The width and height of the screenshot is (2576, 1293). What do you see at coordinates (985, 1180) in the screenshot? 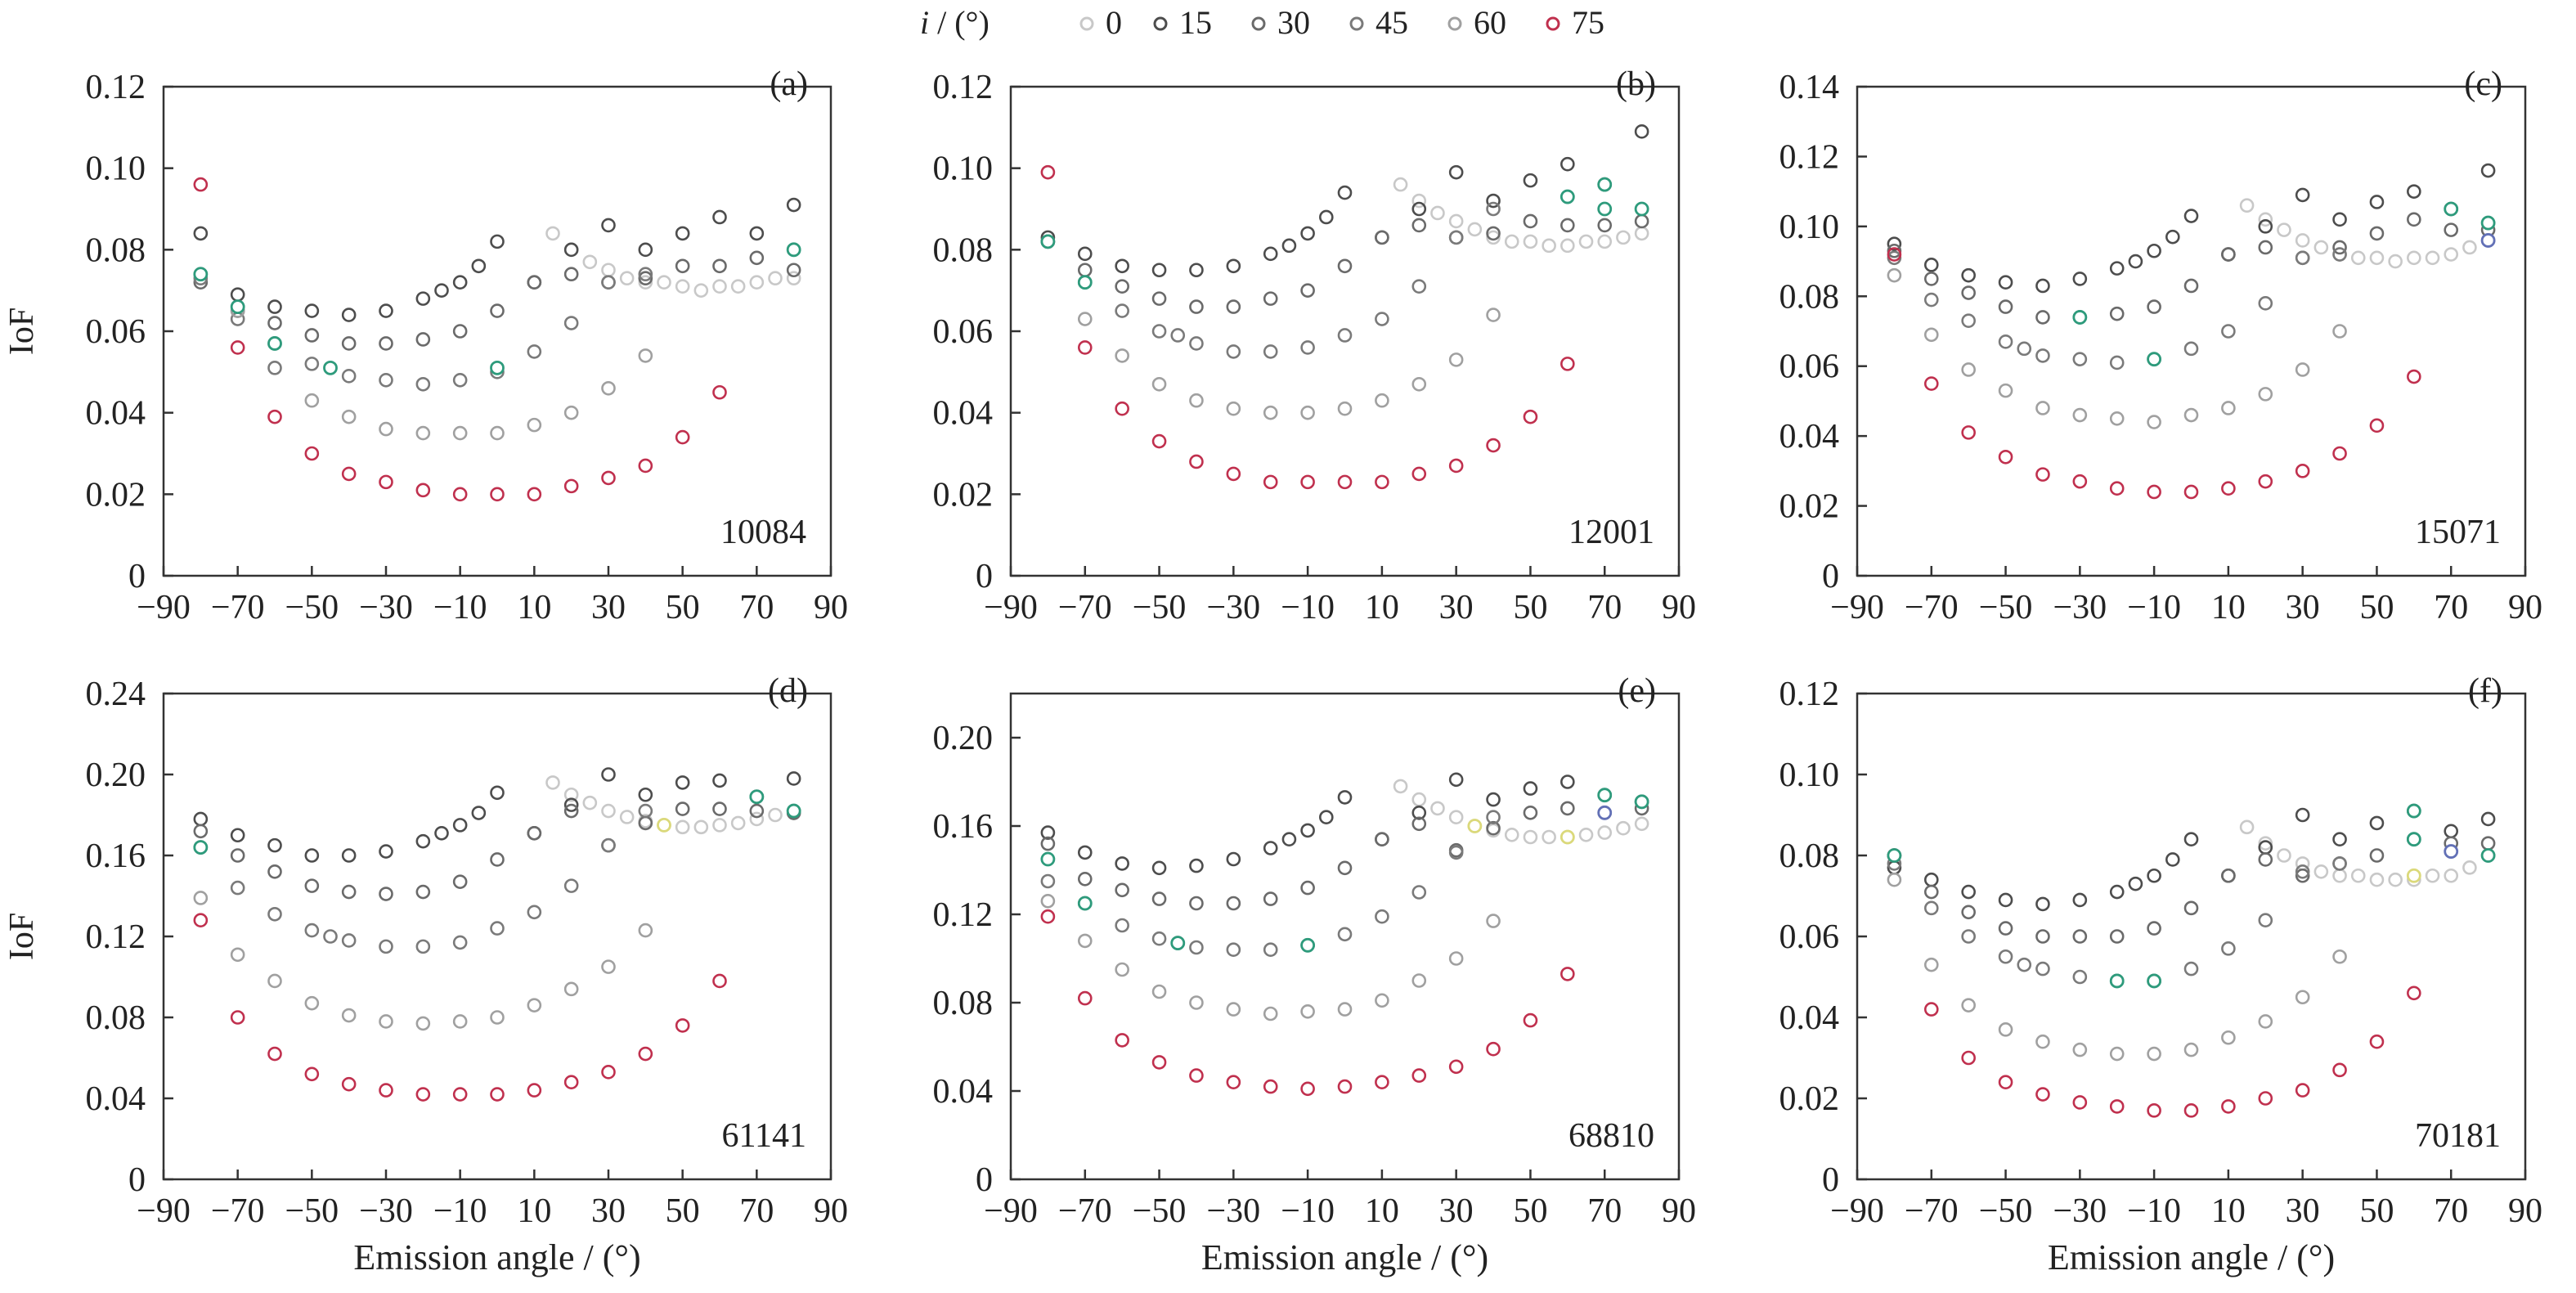
I see `y-tick-label: 0` at bounding box center [985, 1180].